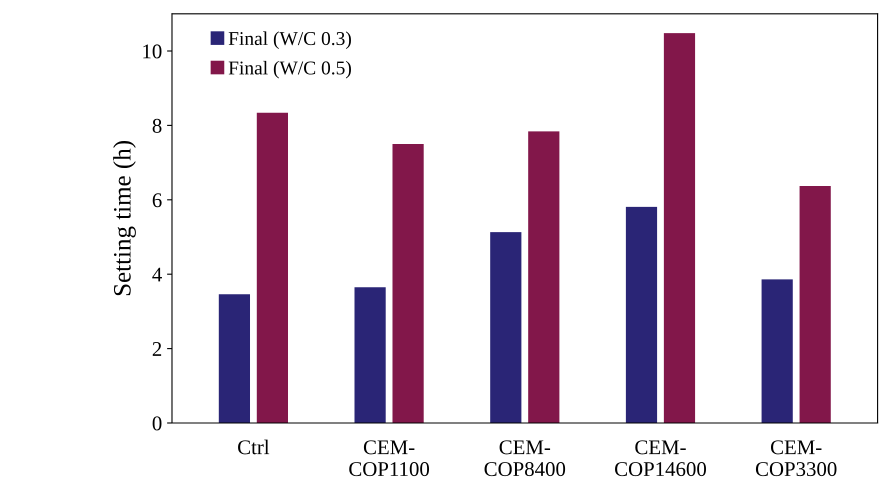  What do you see at coordinates (389, 458) in the screenshot?
I see `x-tick-label: CEM- COP1100` at bounding box center [389, 458].